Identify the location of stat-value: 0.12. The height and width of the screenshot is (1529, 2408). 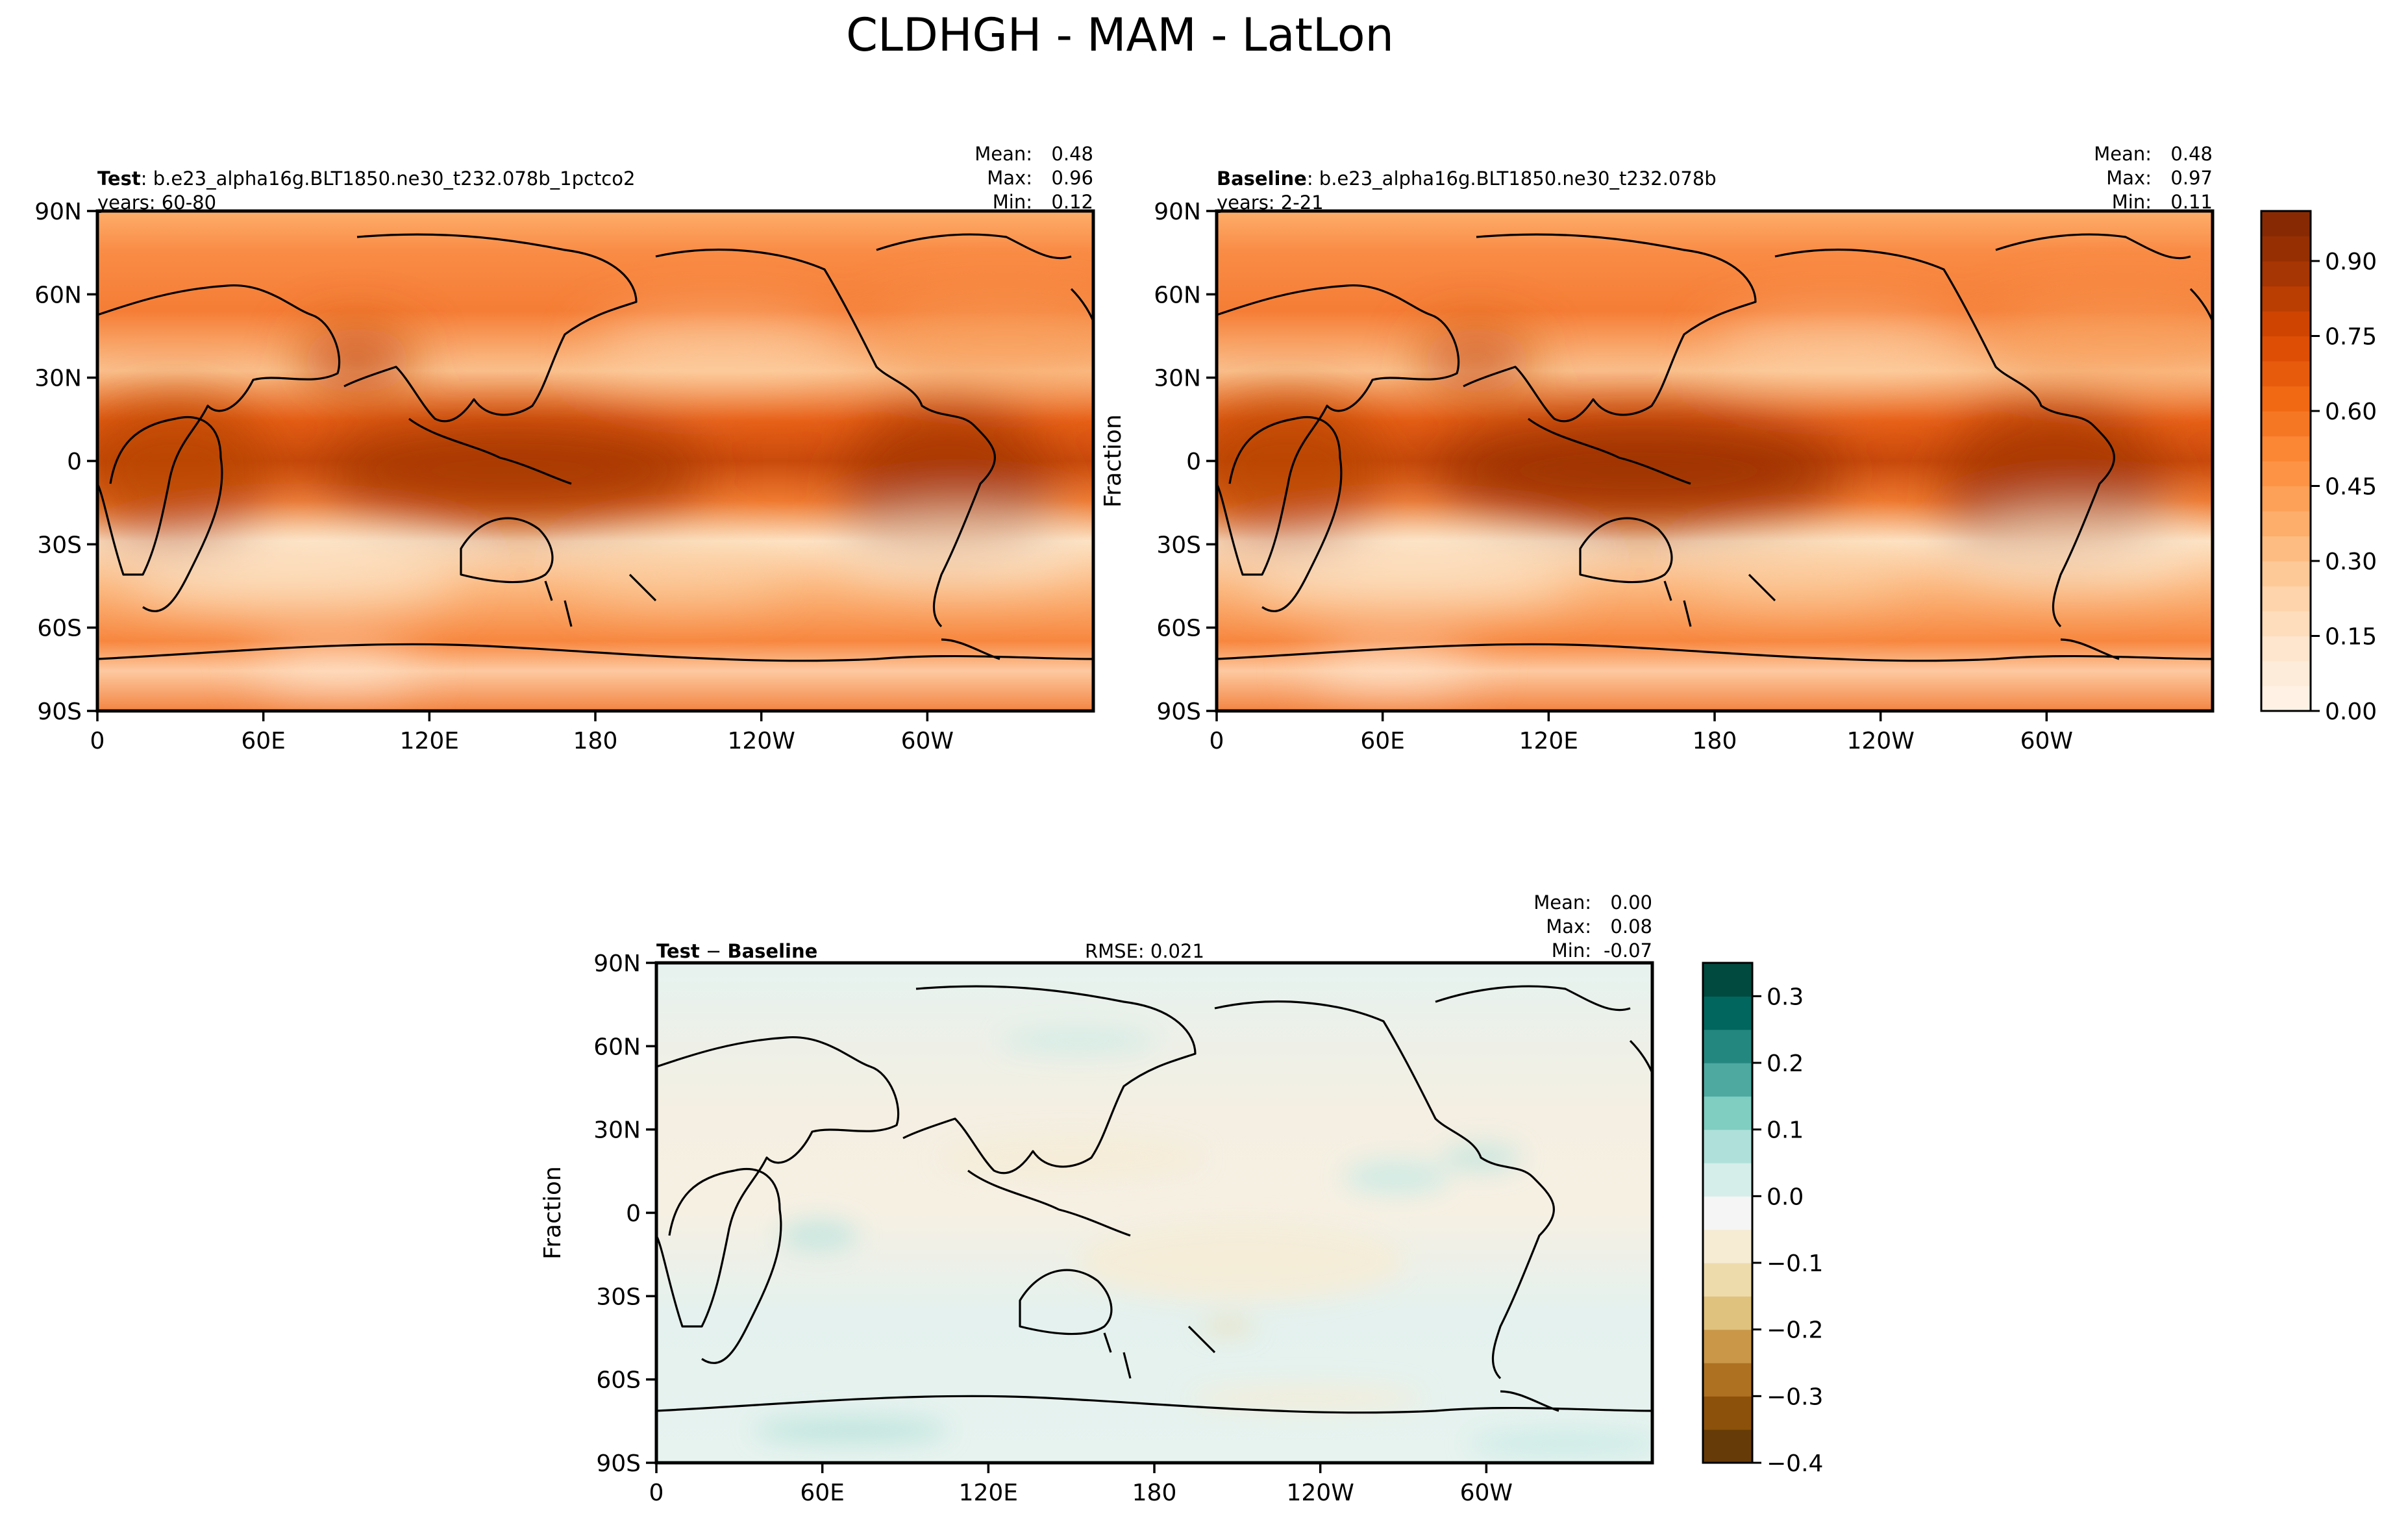
(1072, 202).